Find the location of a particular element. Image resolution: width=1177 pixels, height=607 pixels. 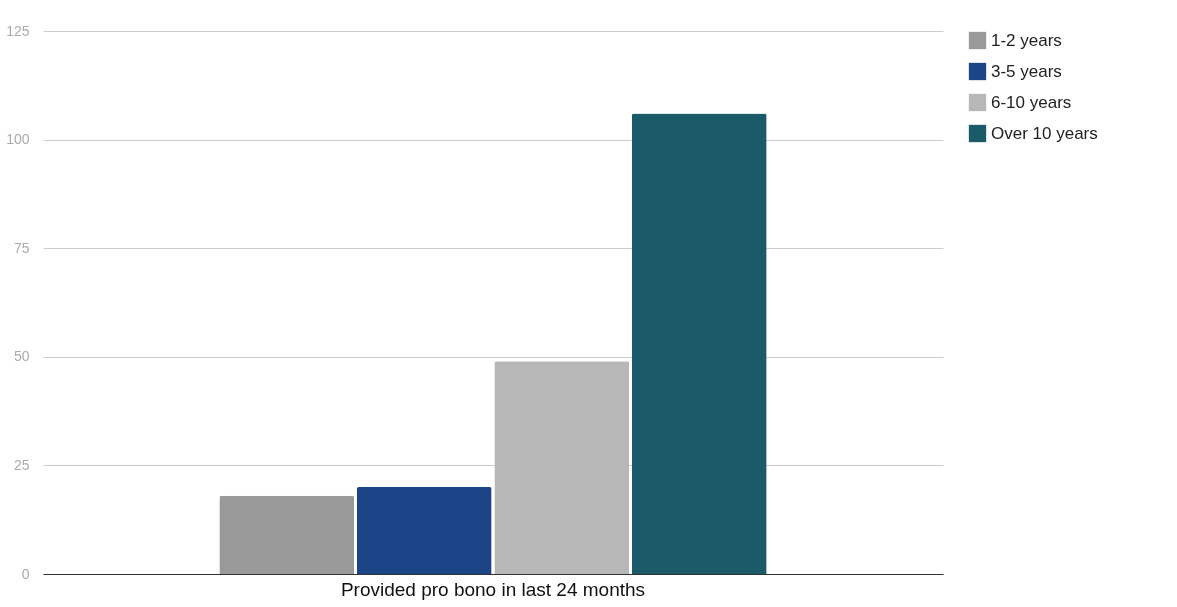

y-tick-label: 100 is located at coordinates (18, 139).